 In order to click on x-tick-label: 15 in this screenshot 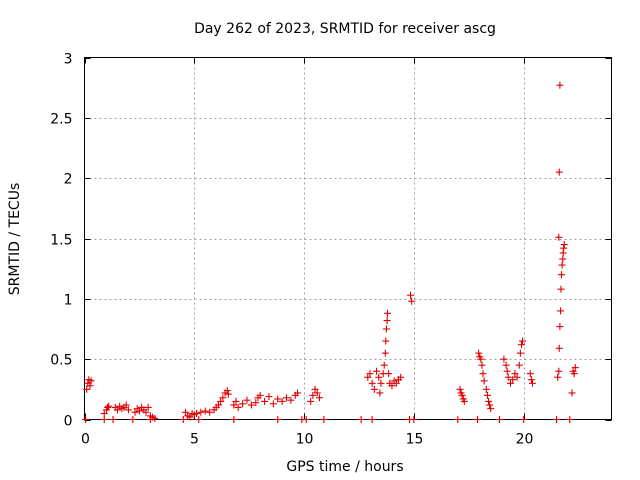, I will do `click(415, 440)`.